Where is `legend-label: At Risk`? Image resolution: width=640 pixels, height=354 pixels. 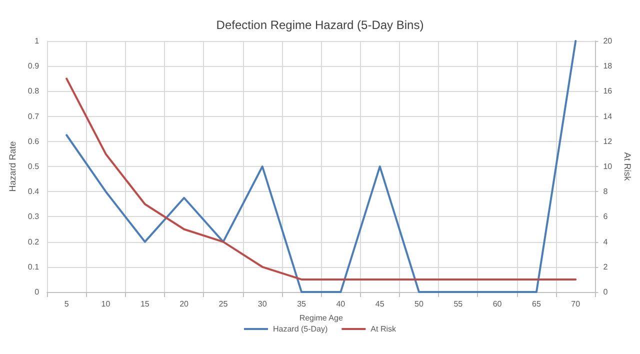
legend-label: At Risk is located at coordinates (384, 329).